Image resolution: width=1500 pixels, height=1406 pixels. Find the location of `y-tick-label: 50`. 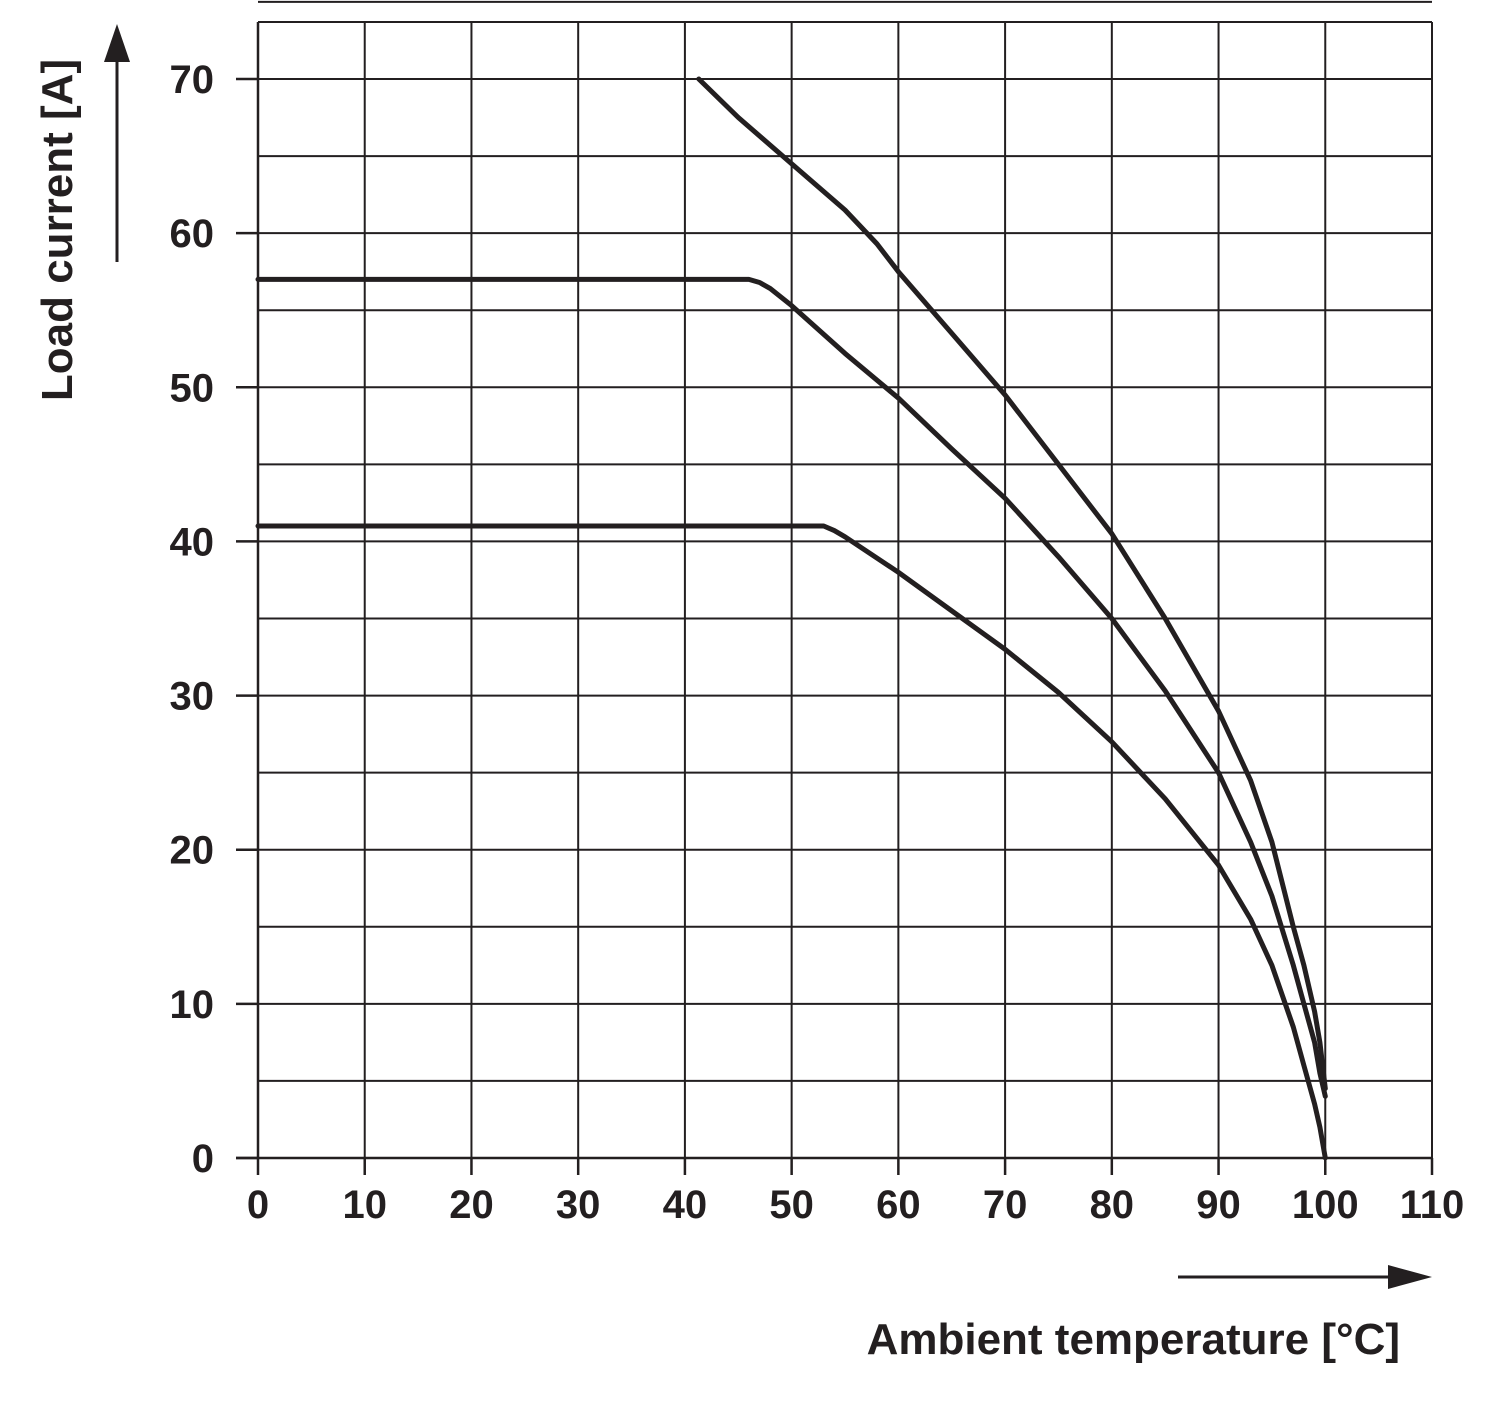

y-tick-label: 50 is located at coordinates (192, 388).